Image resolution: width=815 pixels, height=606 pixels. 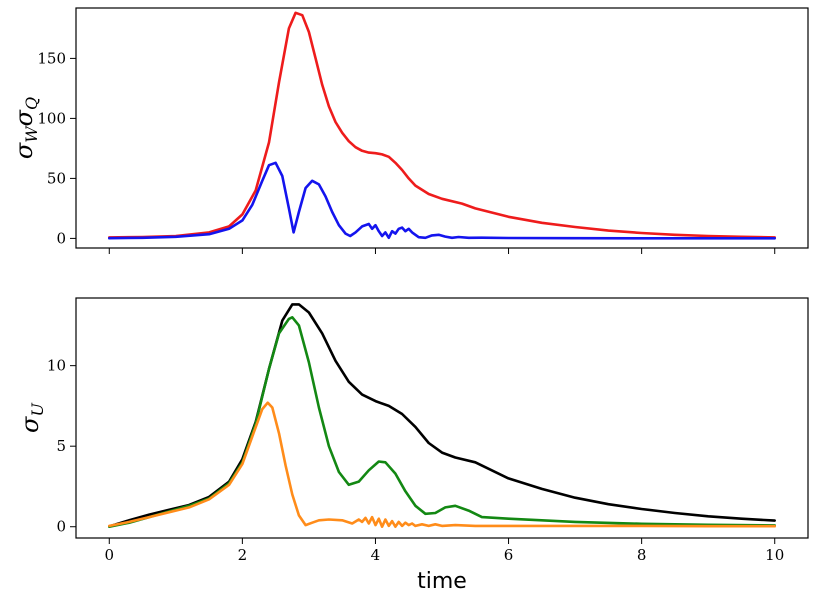 What do you see at coordinates (109, 555) in the screenshot?
I see `bottom-x-tick-label: 0` at bounding box center [109, 555].